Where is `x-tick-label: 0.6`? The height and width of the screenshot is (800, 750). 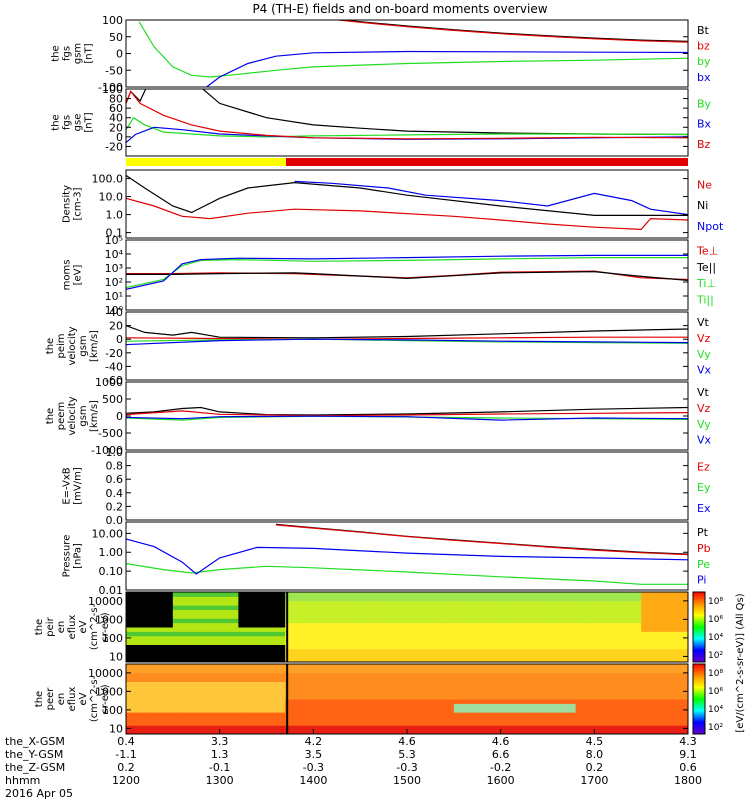 x-tick-label: 0.6 is located at coordinates (688, 767).